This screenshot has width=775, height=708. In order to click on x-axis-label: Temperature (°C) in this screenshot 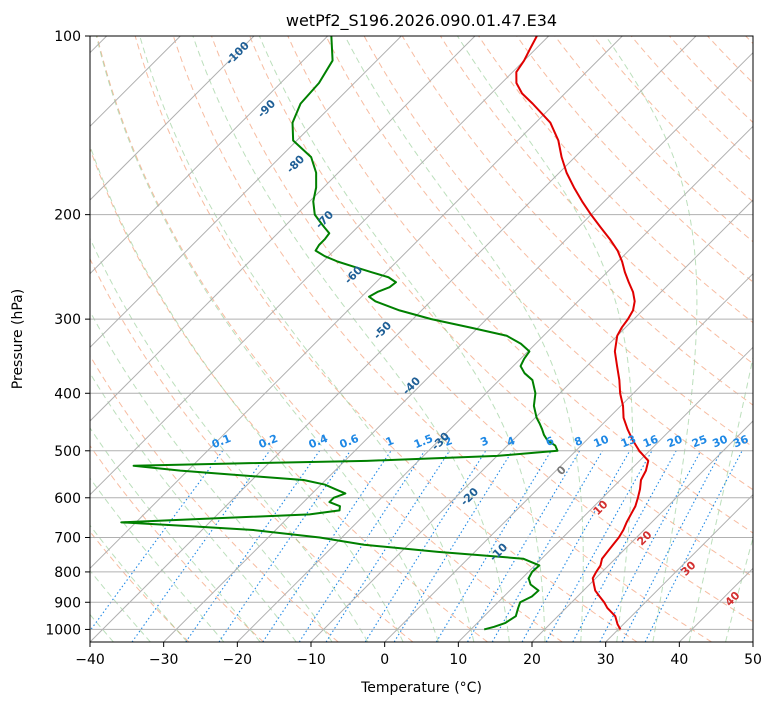, I will do `click(421, 688)`.